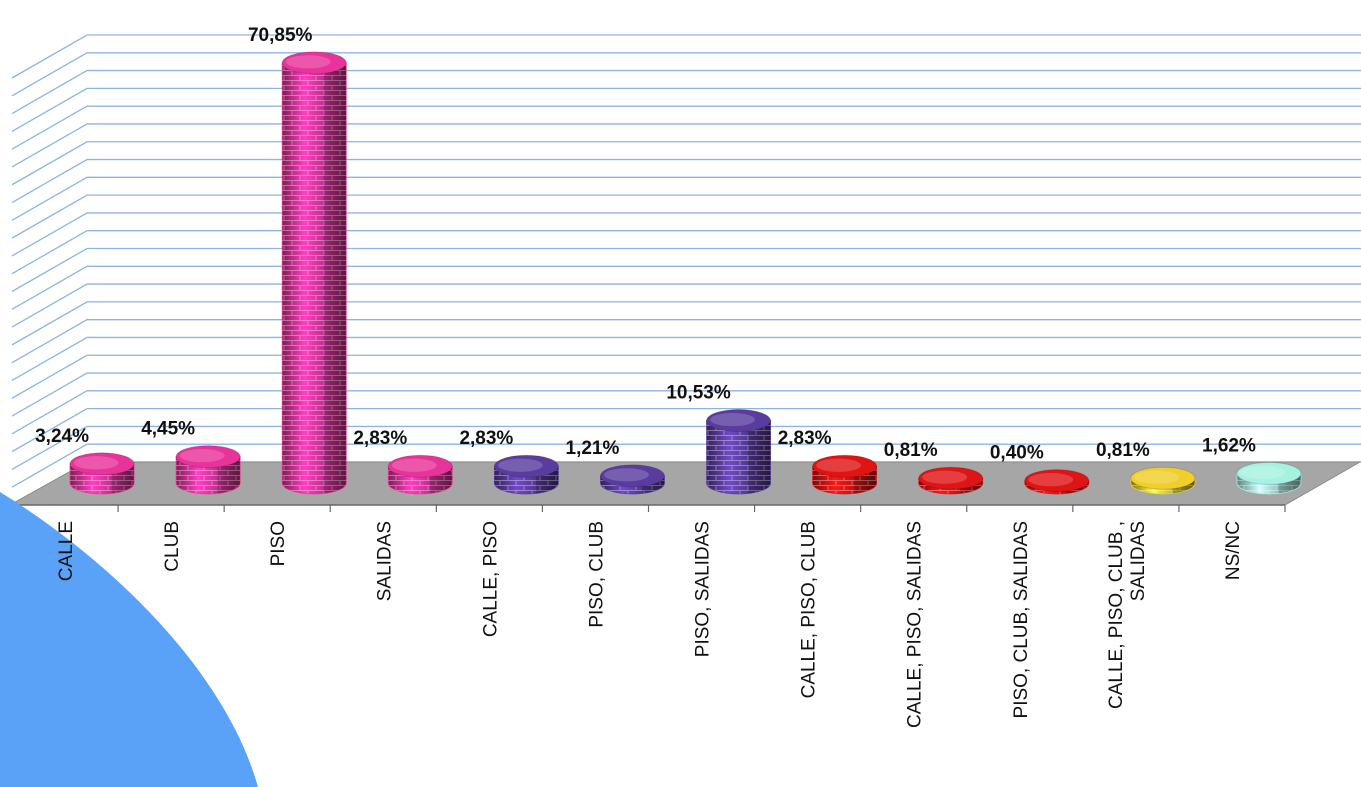 This screenshot has width=1361, height=787. Describe the element at coordinates (490, 579) in the screenshot. I see `x-tick-label: CALLE, PISO` at that location.